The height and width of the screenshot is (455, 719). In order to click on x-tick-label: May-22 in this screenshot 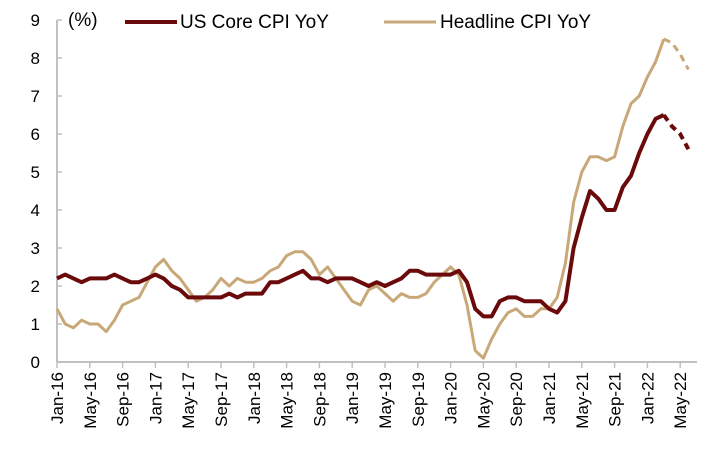, I will do `click(680, 400)`.